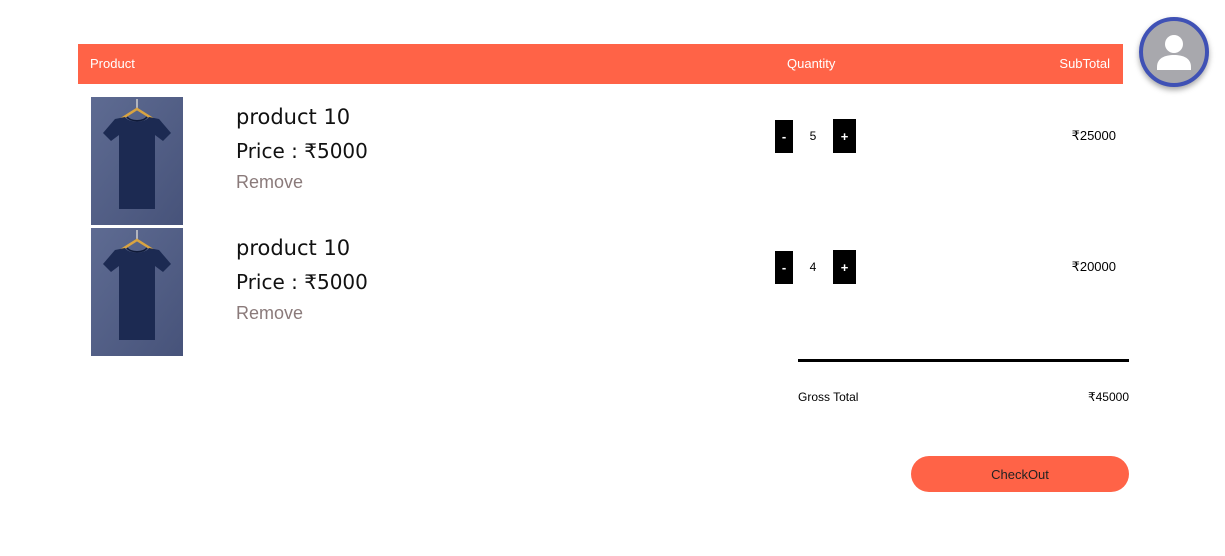 The height and width of the screenshot is (556, 1225). I want to click on header-subtotal-label: SubTotal, so click(1084, 63).